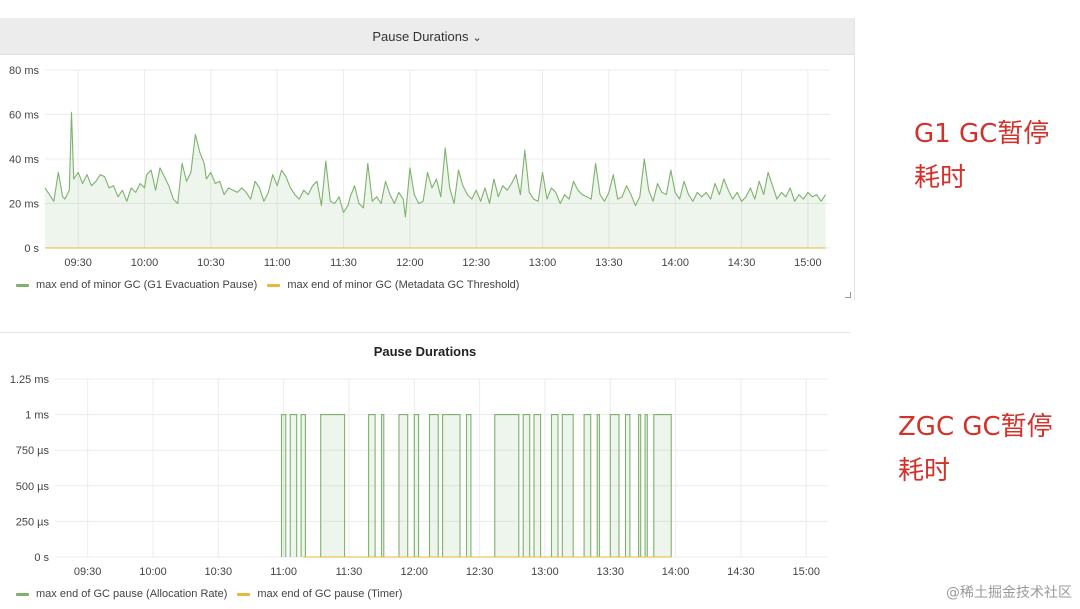 The image size is (1080, 609). I want to click on g1-x-tick-label: 15:00, so click(808, 263).